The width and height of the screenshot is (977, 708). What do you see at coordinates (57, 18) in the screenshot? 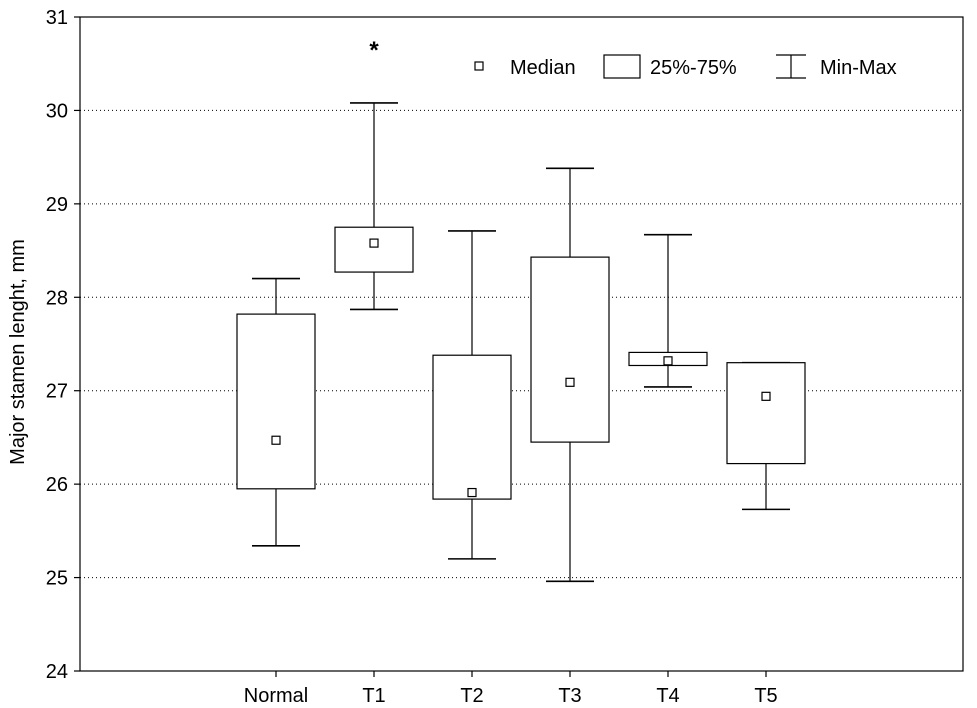
I see `y-tick-label: 31` at bounding box center [57, 18].